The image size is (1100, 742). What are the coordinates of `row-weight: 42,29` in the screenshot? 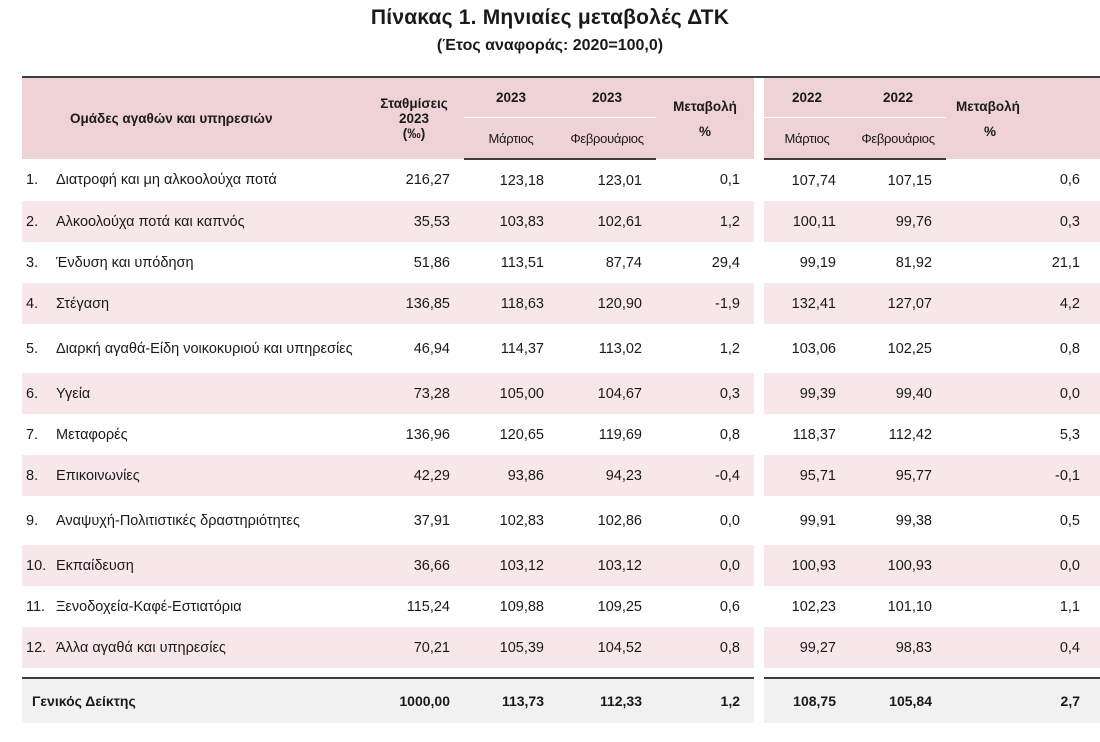 It's located at (414, 475).